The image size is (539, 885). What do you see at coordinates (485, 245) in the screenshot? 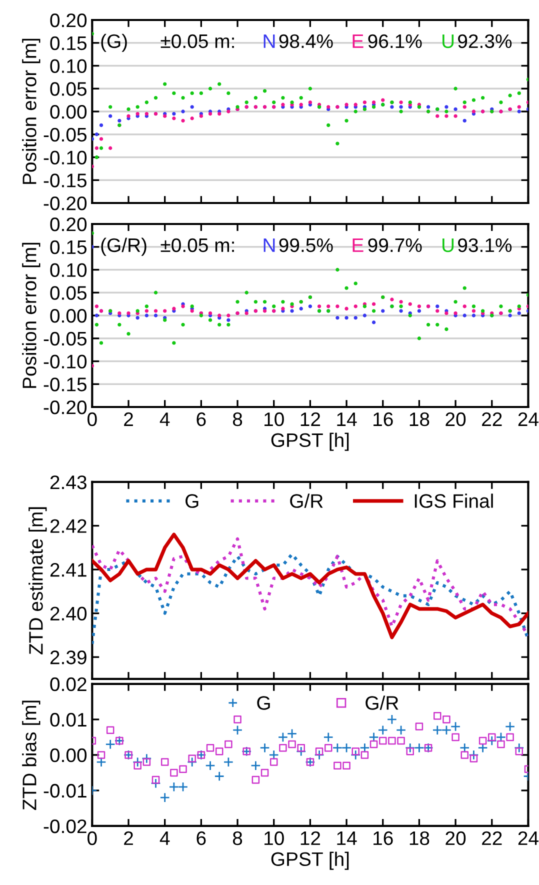
I see `annotation: 93.1%` at bounding box center [485, 245].